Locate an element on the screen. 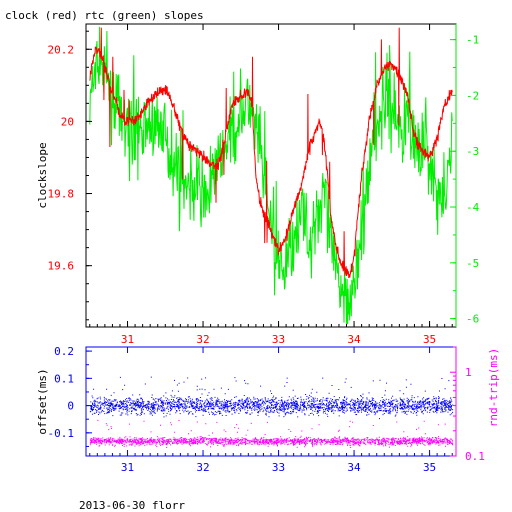  top-y-axis-label: clockslope is located at coordinates (42, 175).